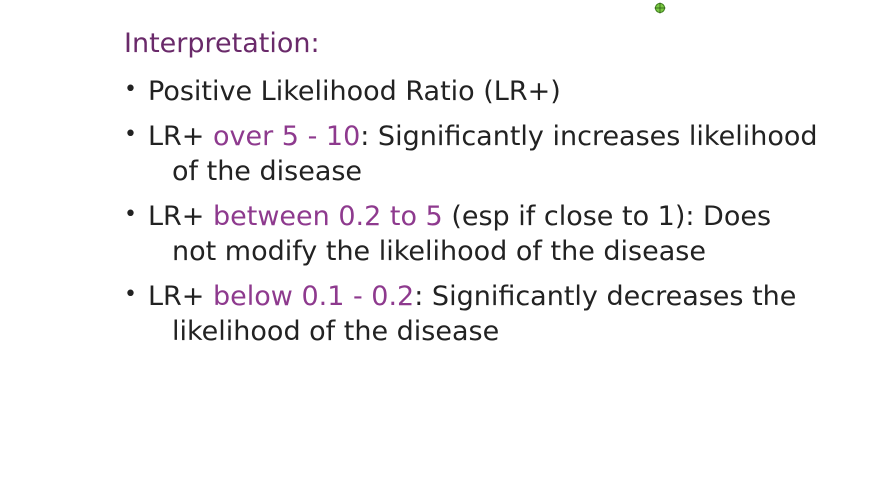  Describe the element at coordinates (605, 296) in the screenshot. I see `bullet-text-post: : Significantly decreases the` at that location.